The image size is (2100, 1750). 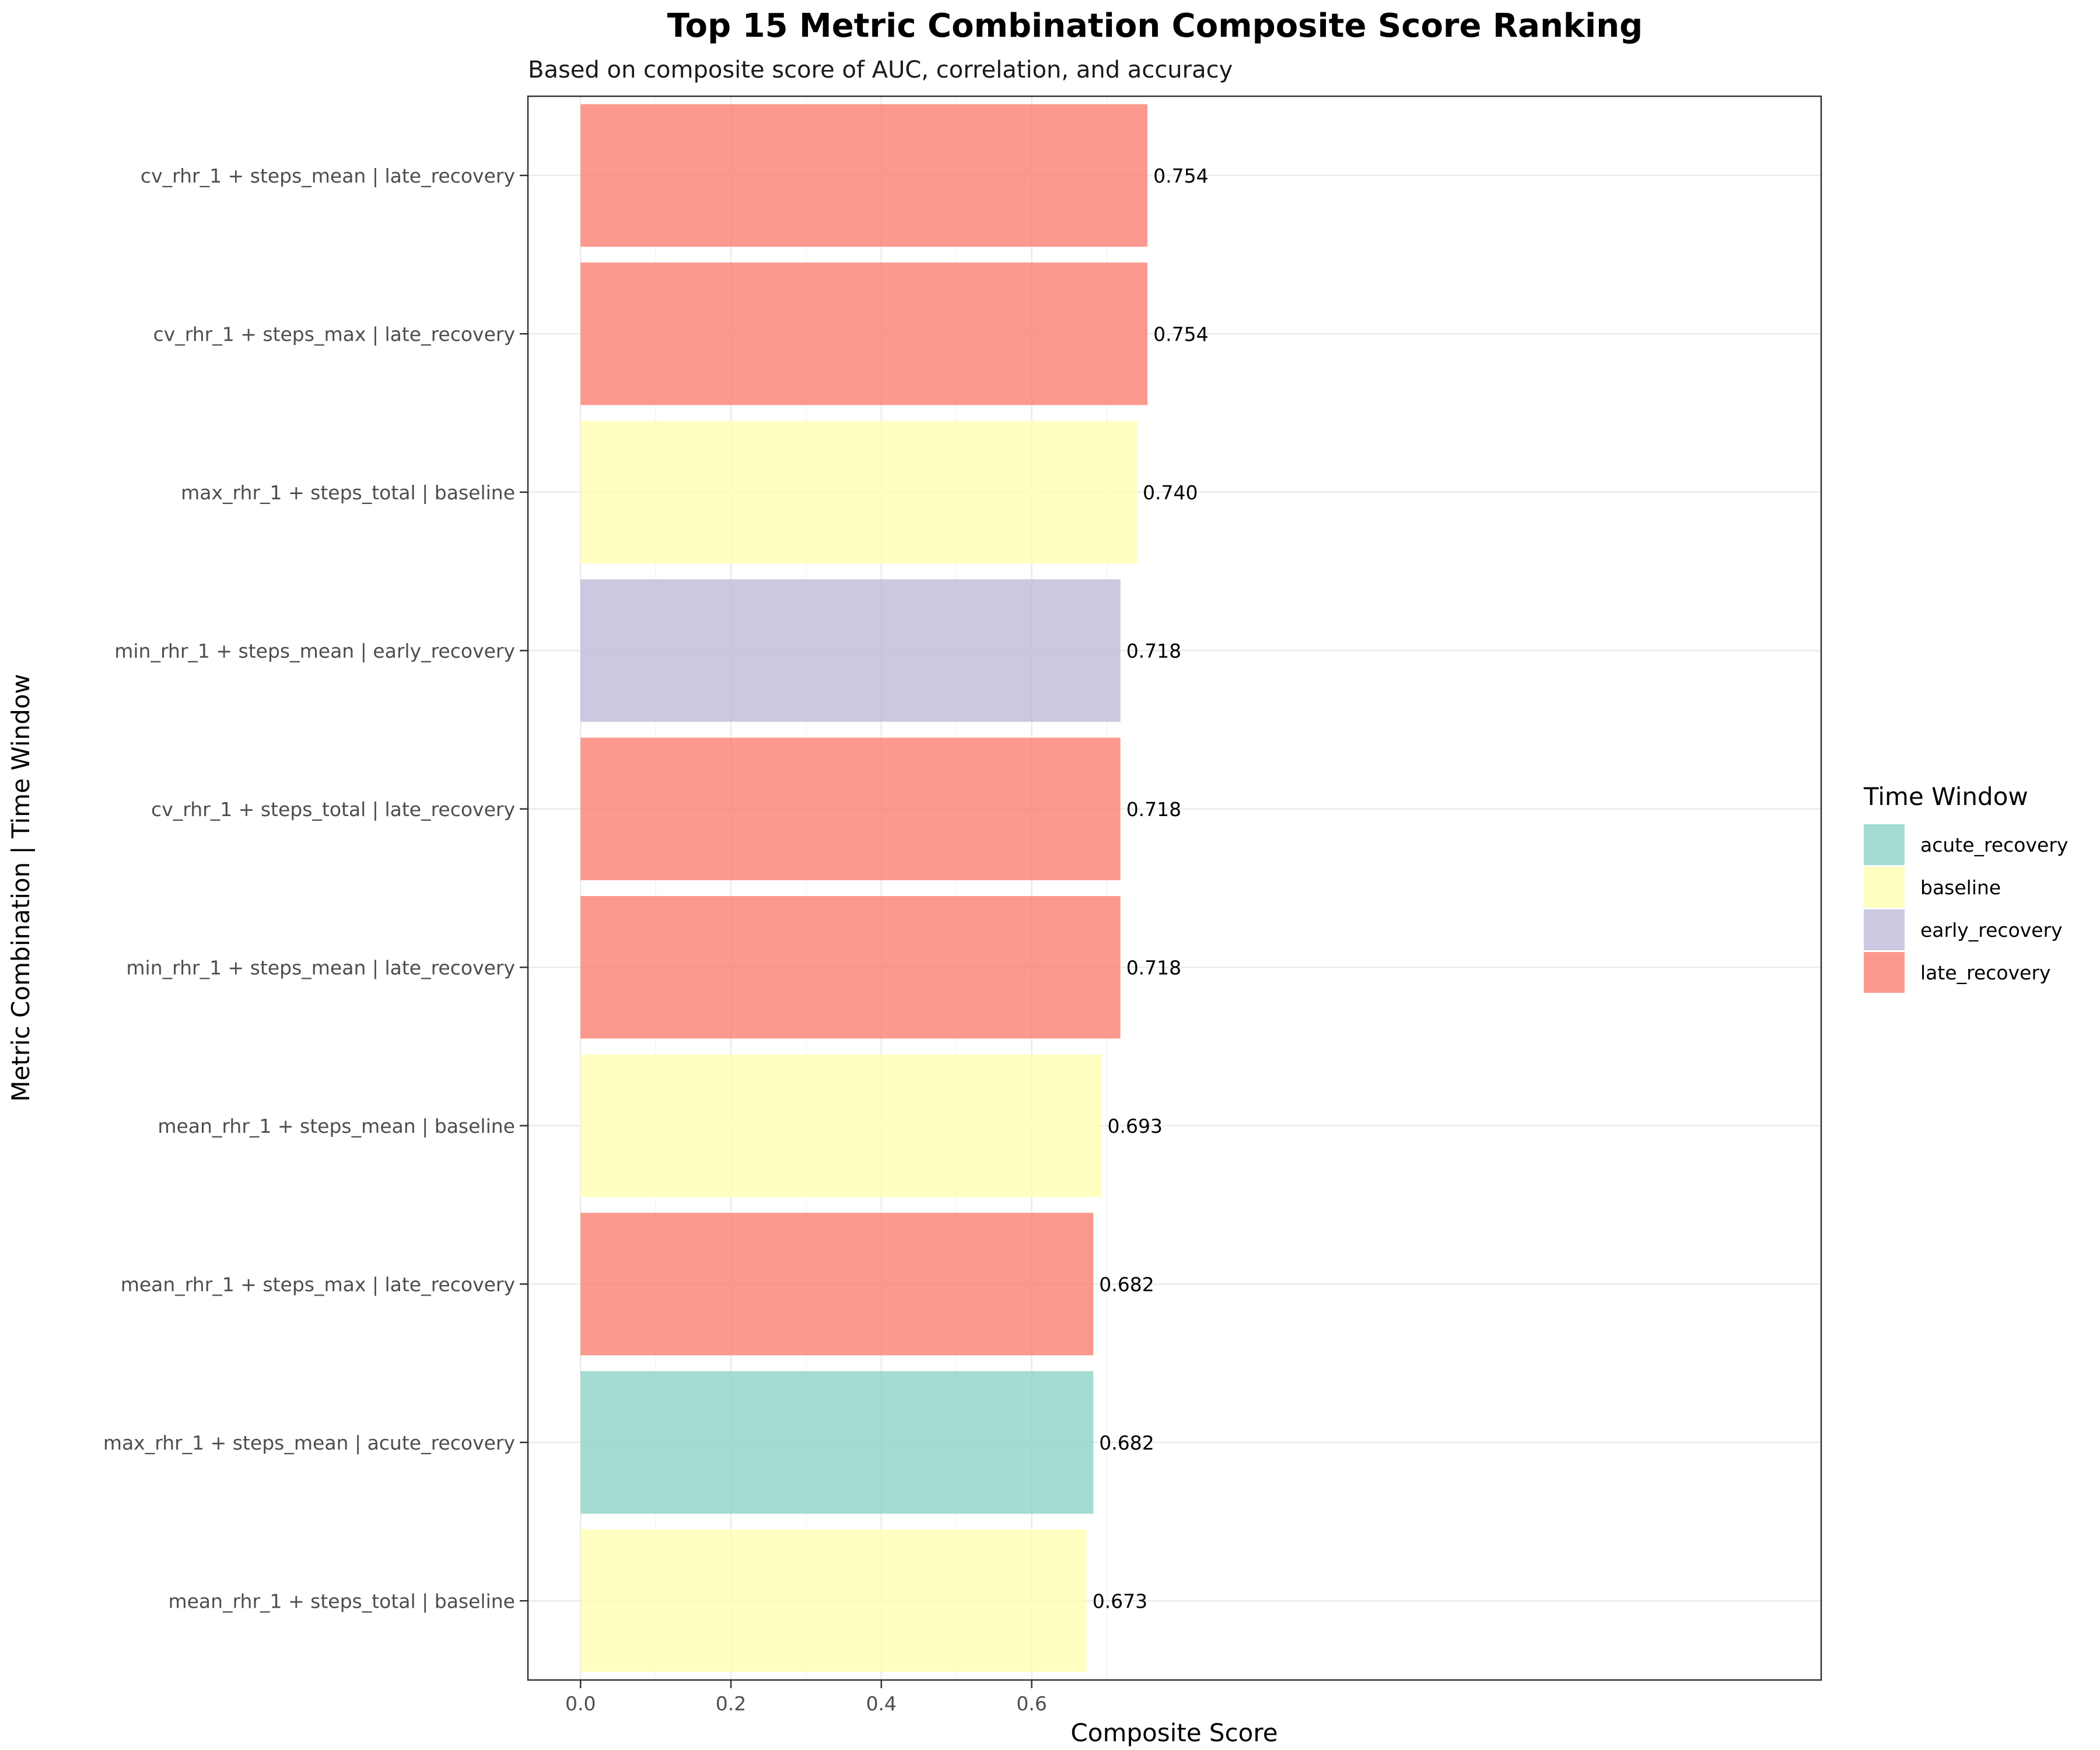 I want to click on y-tick-label: min_rhr_1 + steps_mean | late_recovery, so click(x=321, y=967).